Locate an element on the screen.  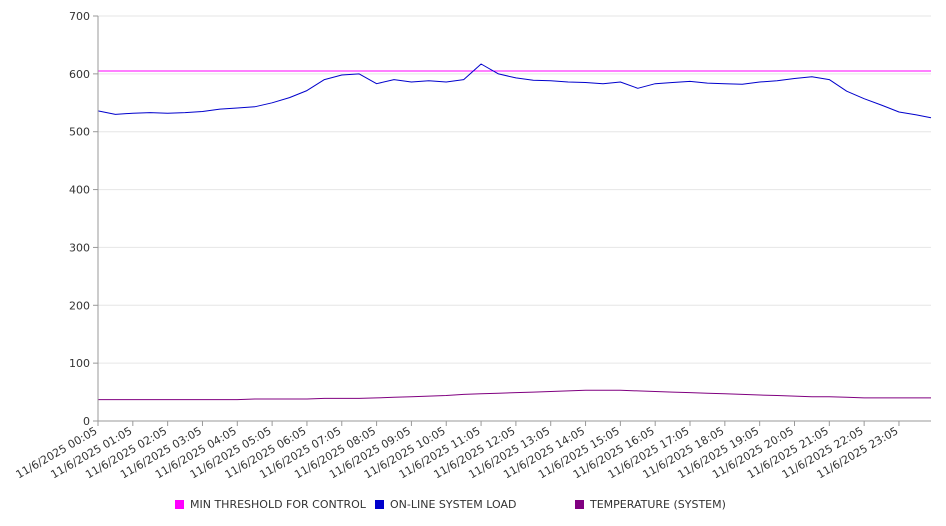
legend-label-temperature: TEMPERATURE (SYSTEM) is located at coordinates (658, 504).